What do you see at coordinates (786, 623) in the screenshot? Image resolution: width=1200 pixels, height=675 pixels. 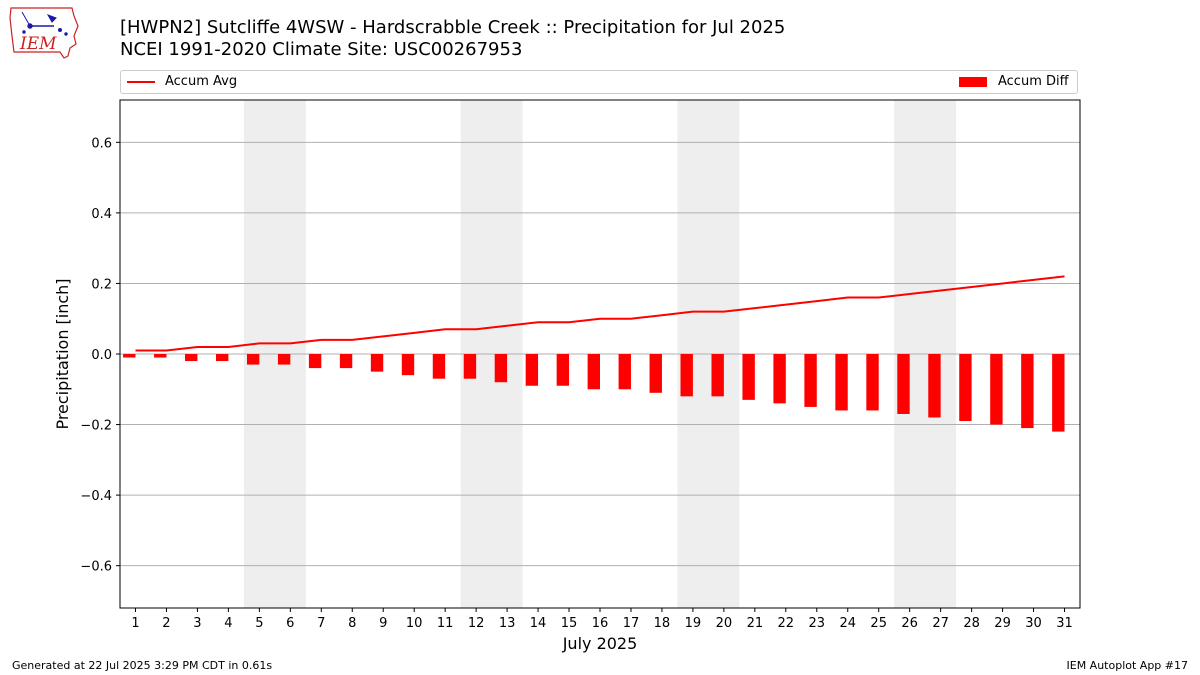 I see `x-tick-label: 22` at bounding box center [786, 623].